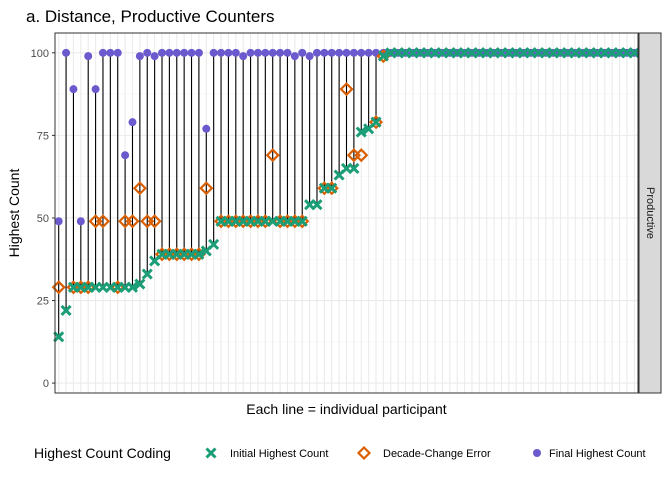  Describe the element at coordinates (437, 454) in the screenshot. I see `legend-label-decade: Decade-Change Error` at that location.